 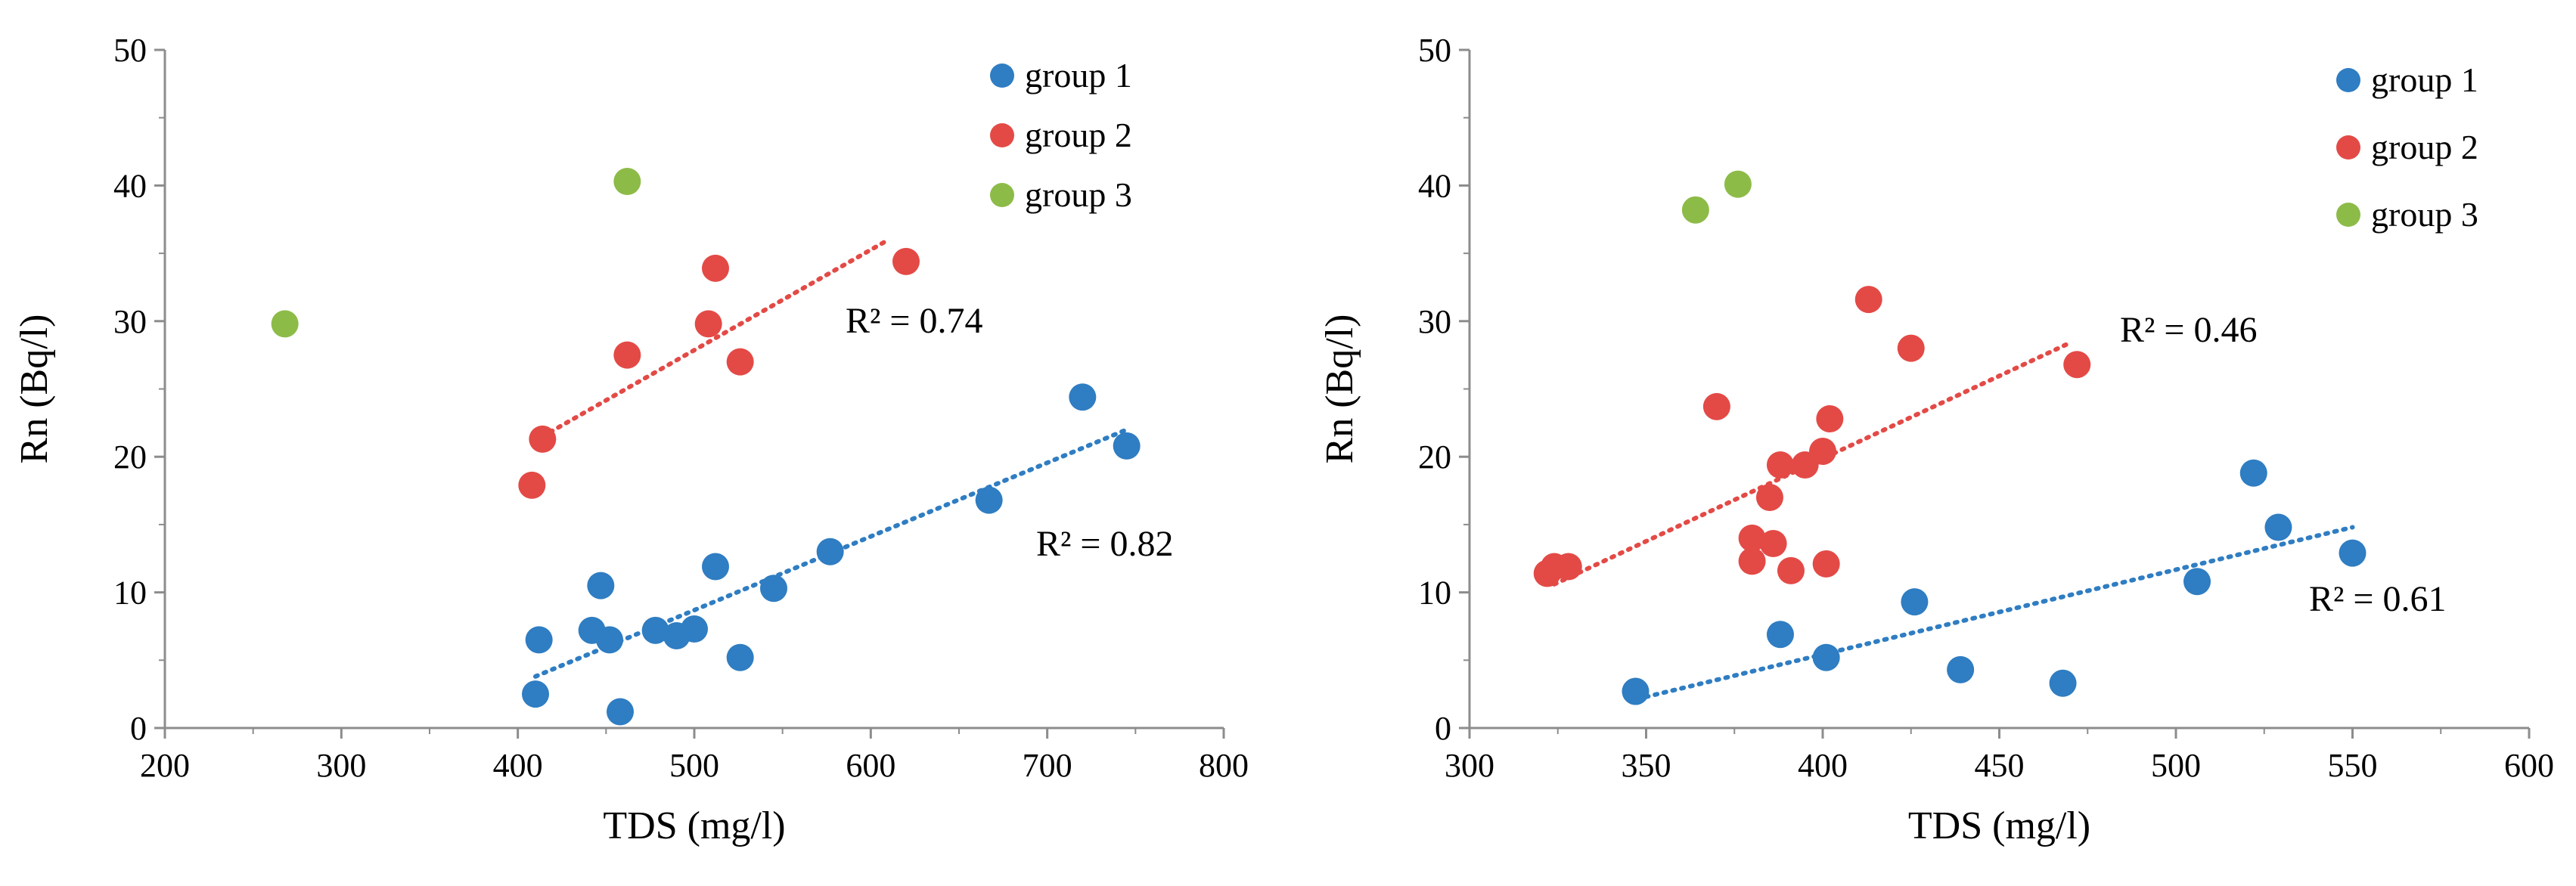 What do you see at coordinates (2188, 330) in the screenshot?
I see `r-squared-label: R² = 0.46` at bounding box center [2188, 330].